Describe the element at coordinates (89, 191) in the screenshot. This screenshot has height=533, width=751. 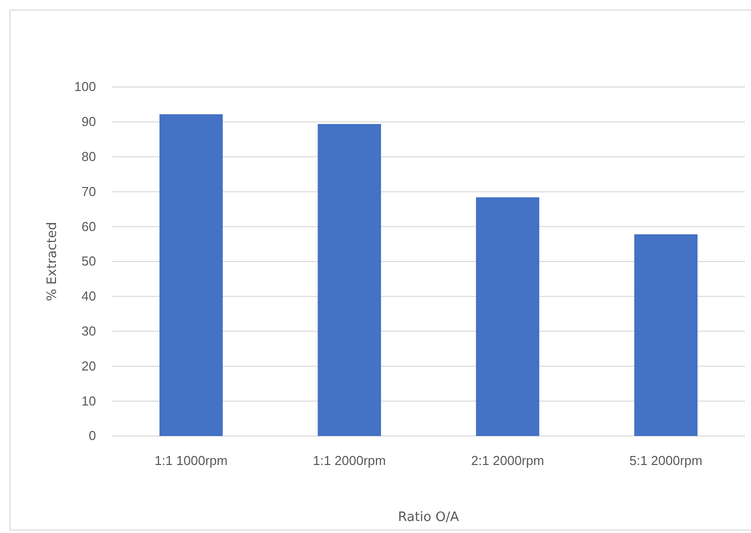
I see `y-tick-label: 70` at that location.